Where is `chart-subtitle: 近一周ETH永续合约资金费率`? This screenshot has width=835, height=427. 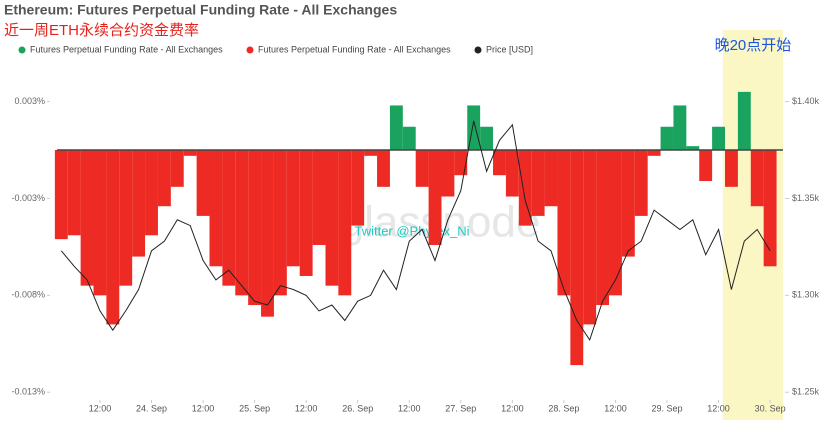
chart-subtitle: 近一周ETH永续合约资金费率 is located at coordinates (101, 30).